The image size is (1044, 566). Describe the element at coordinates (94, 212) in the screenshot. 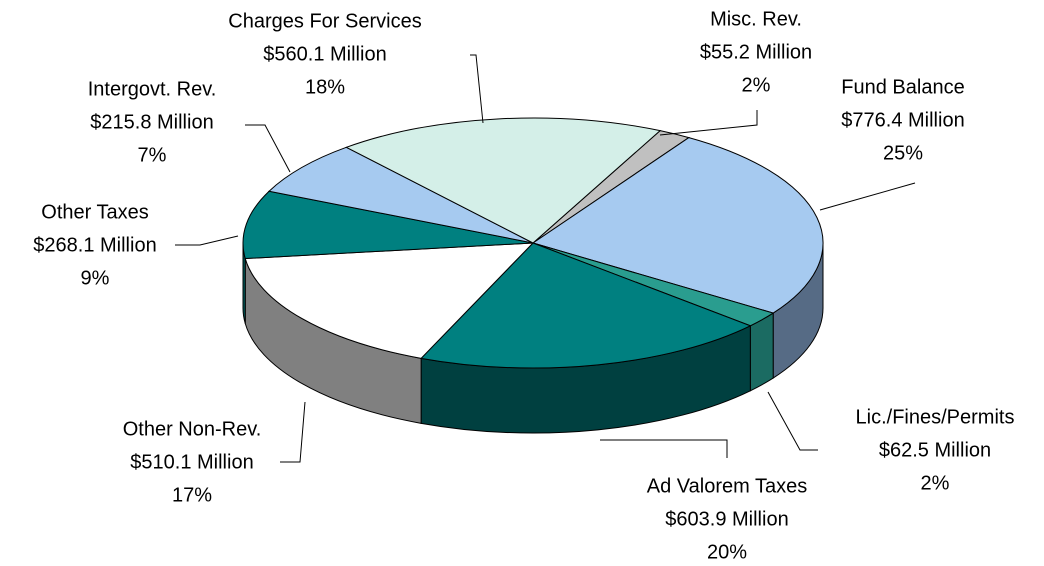

I see `slice-label: Other Taxes` at that location.